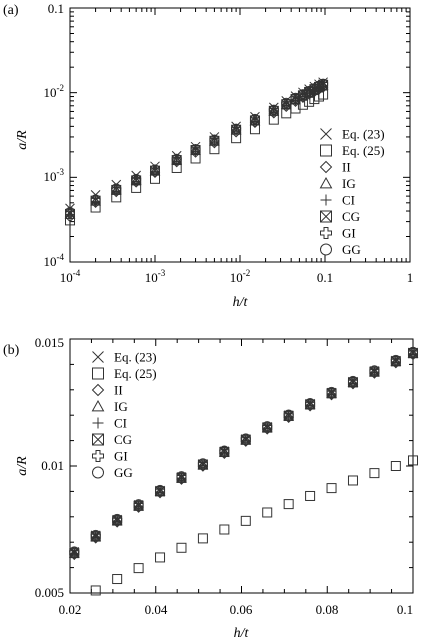 The height and width of the screenshot is (642, 421). What do you see at coordinates (242, 633) in the screenshot?
I see `panel-b-x-axis-label: h/t` at bounding box center [242, 633].